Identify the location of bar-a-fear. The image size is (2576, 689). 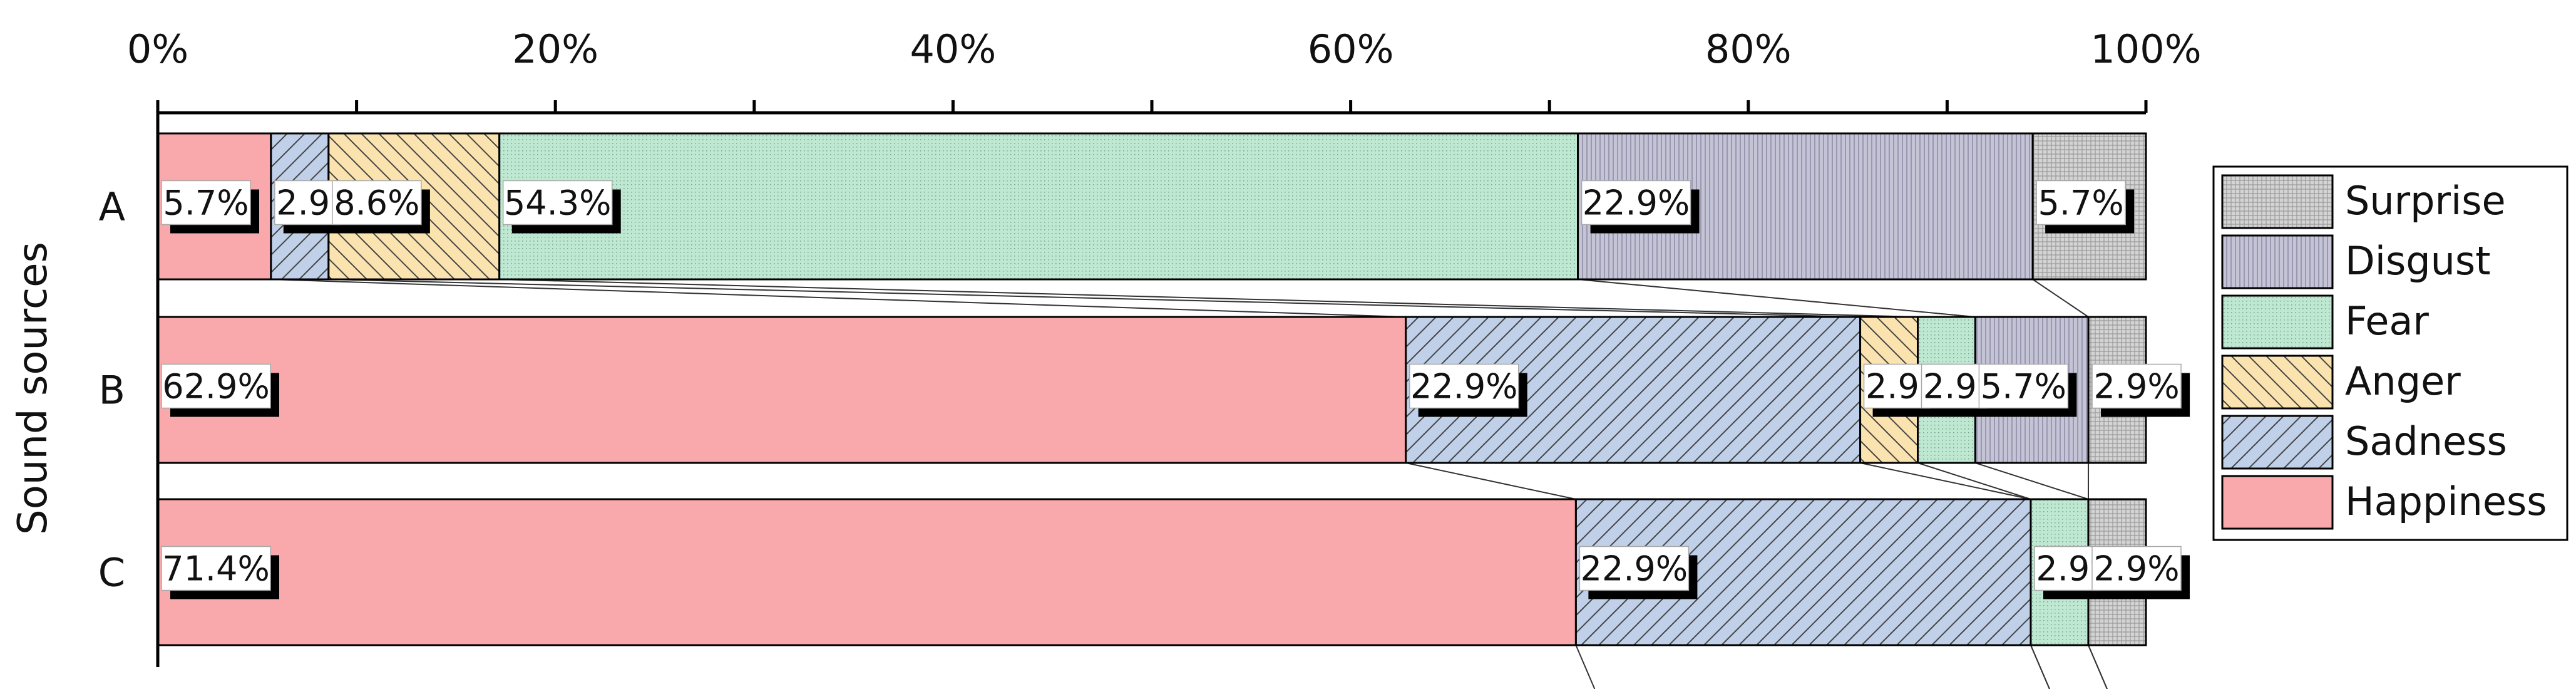
(1038, 206).